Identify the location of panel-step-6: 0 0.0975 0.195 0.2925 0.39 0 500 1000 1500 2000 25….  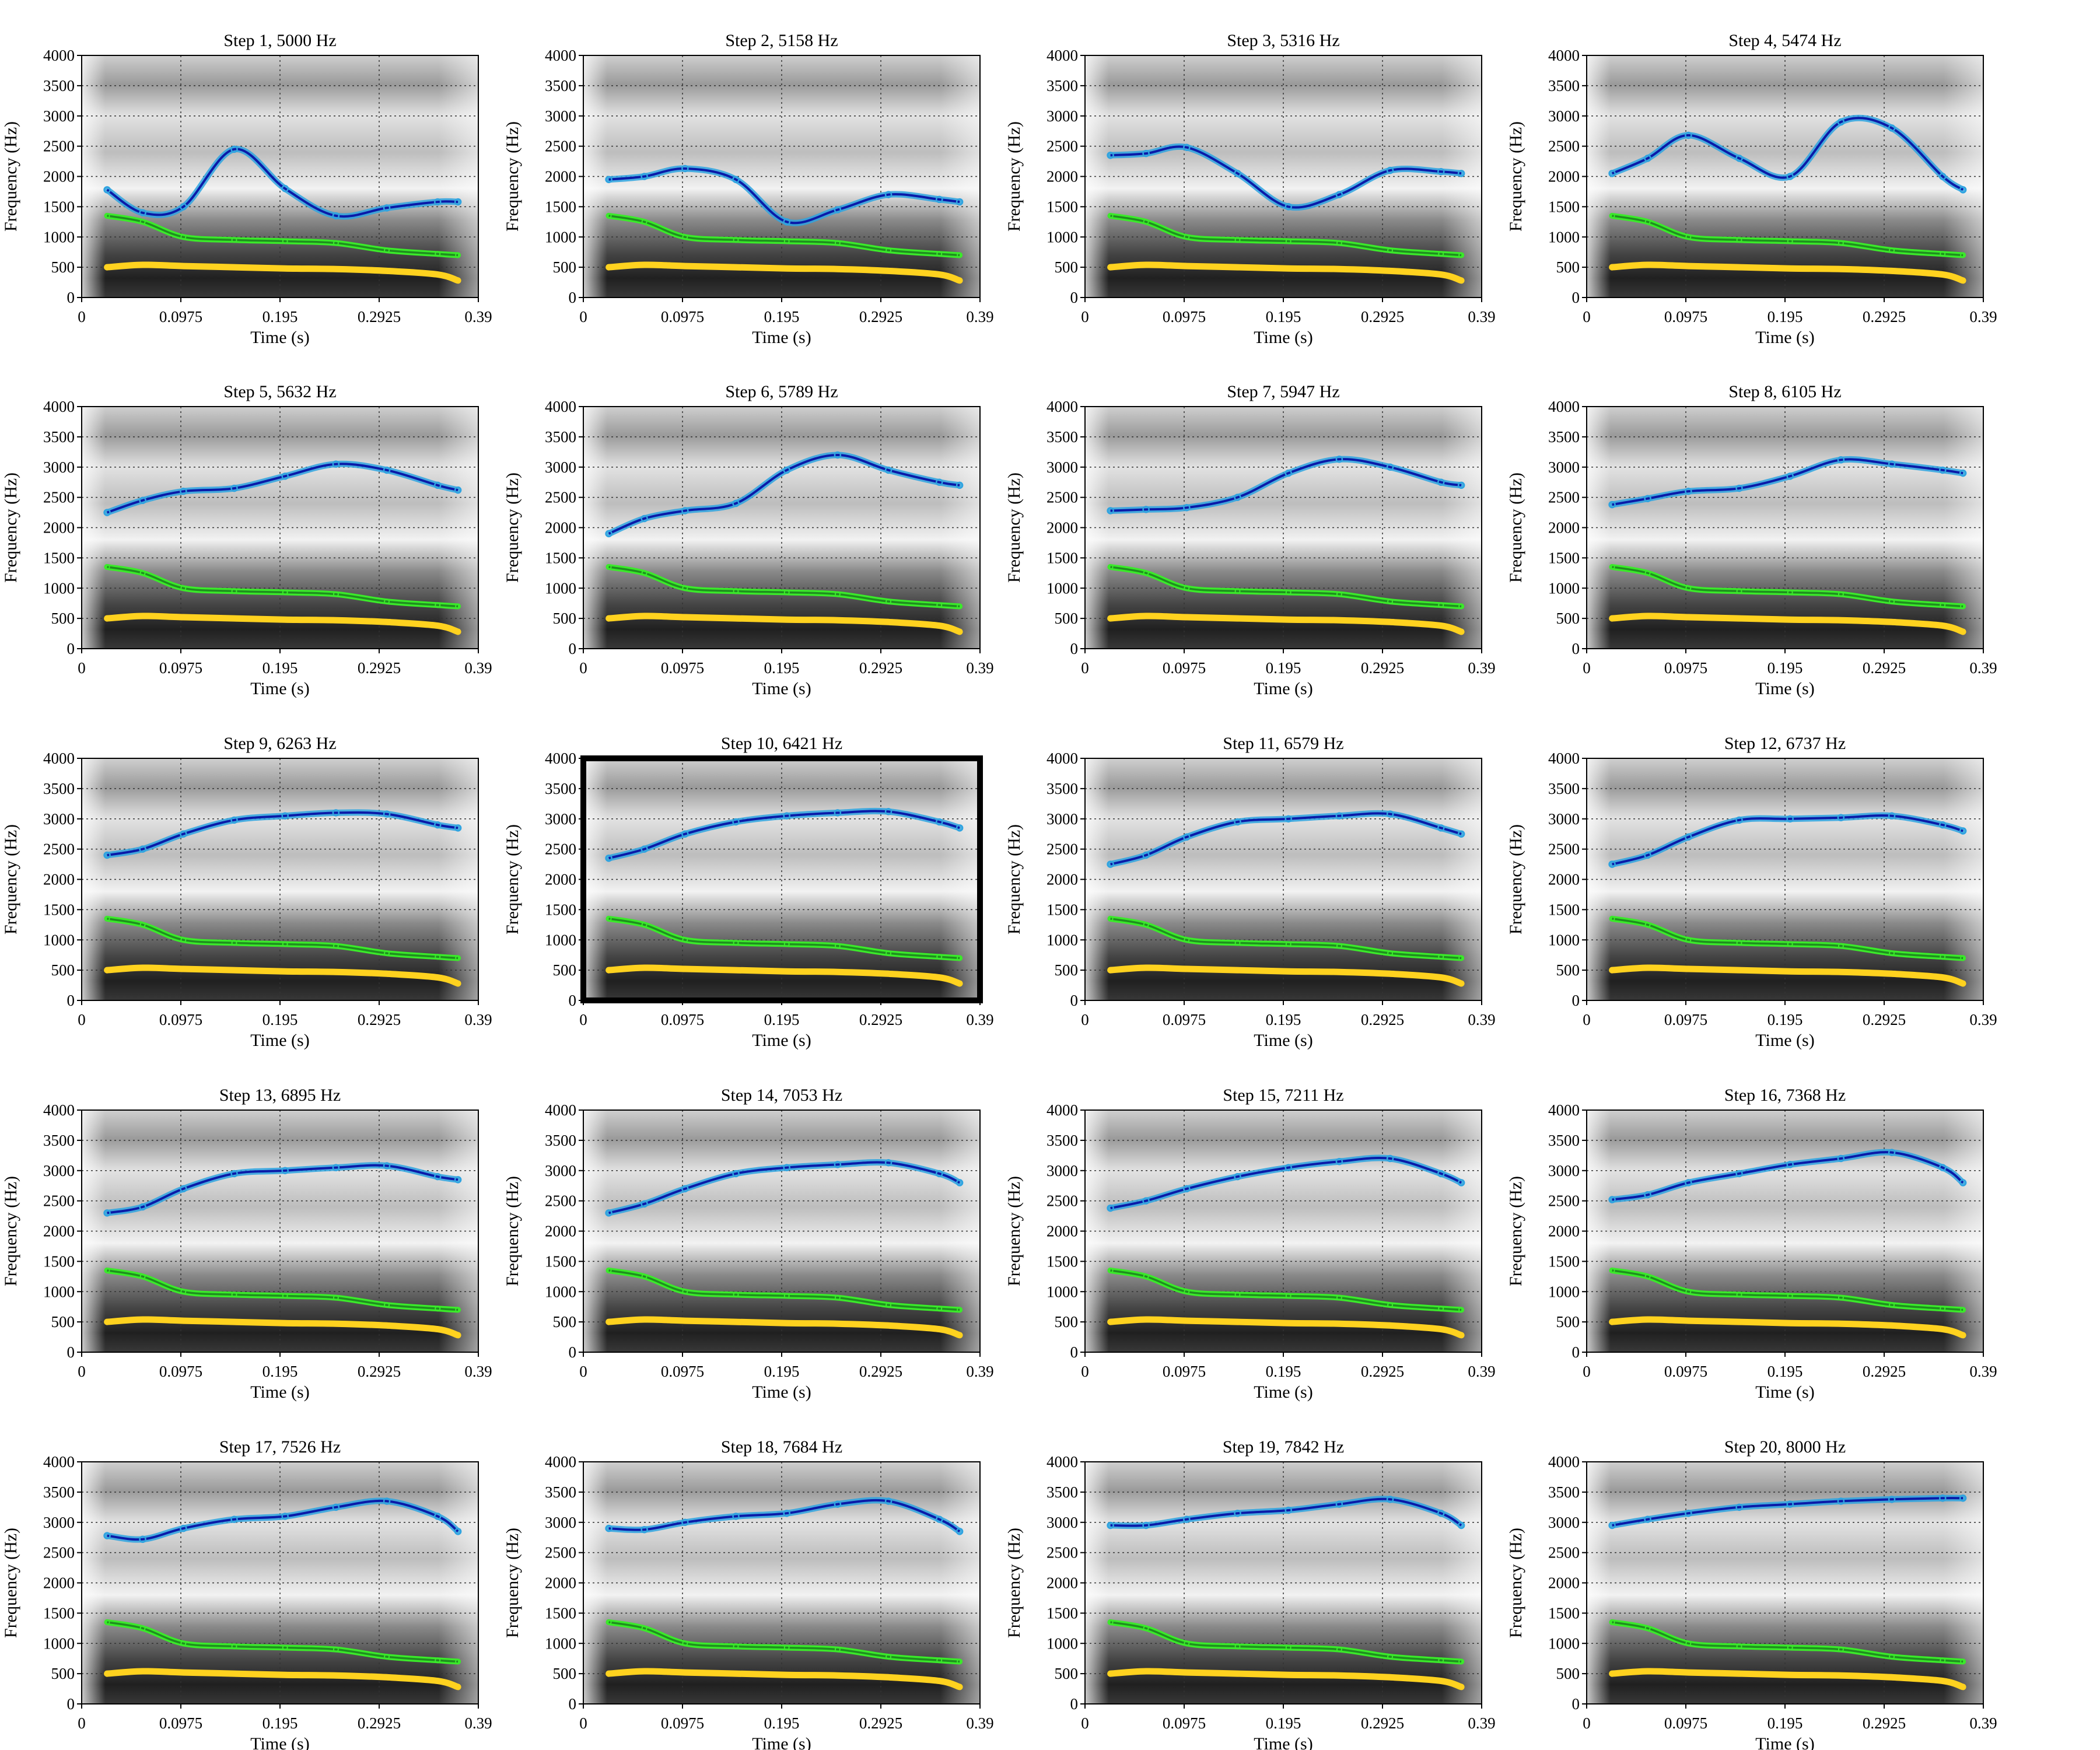
(748, 540).